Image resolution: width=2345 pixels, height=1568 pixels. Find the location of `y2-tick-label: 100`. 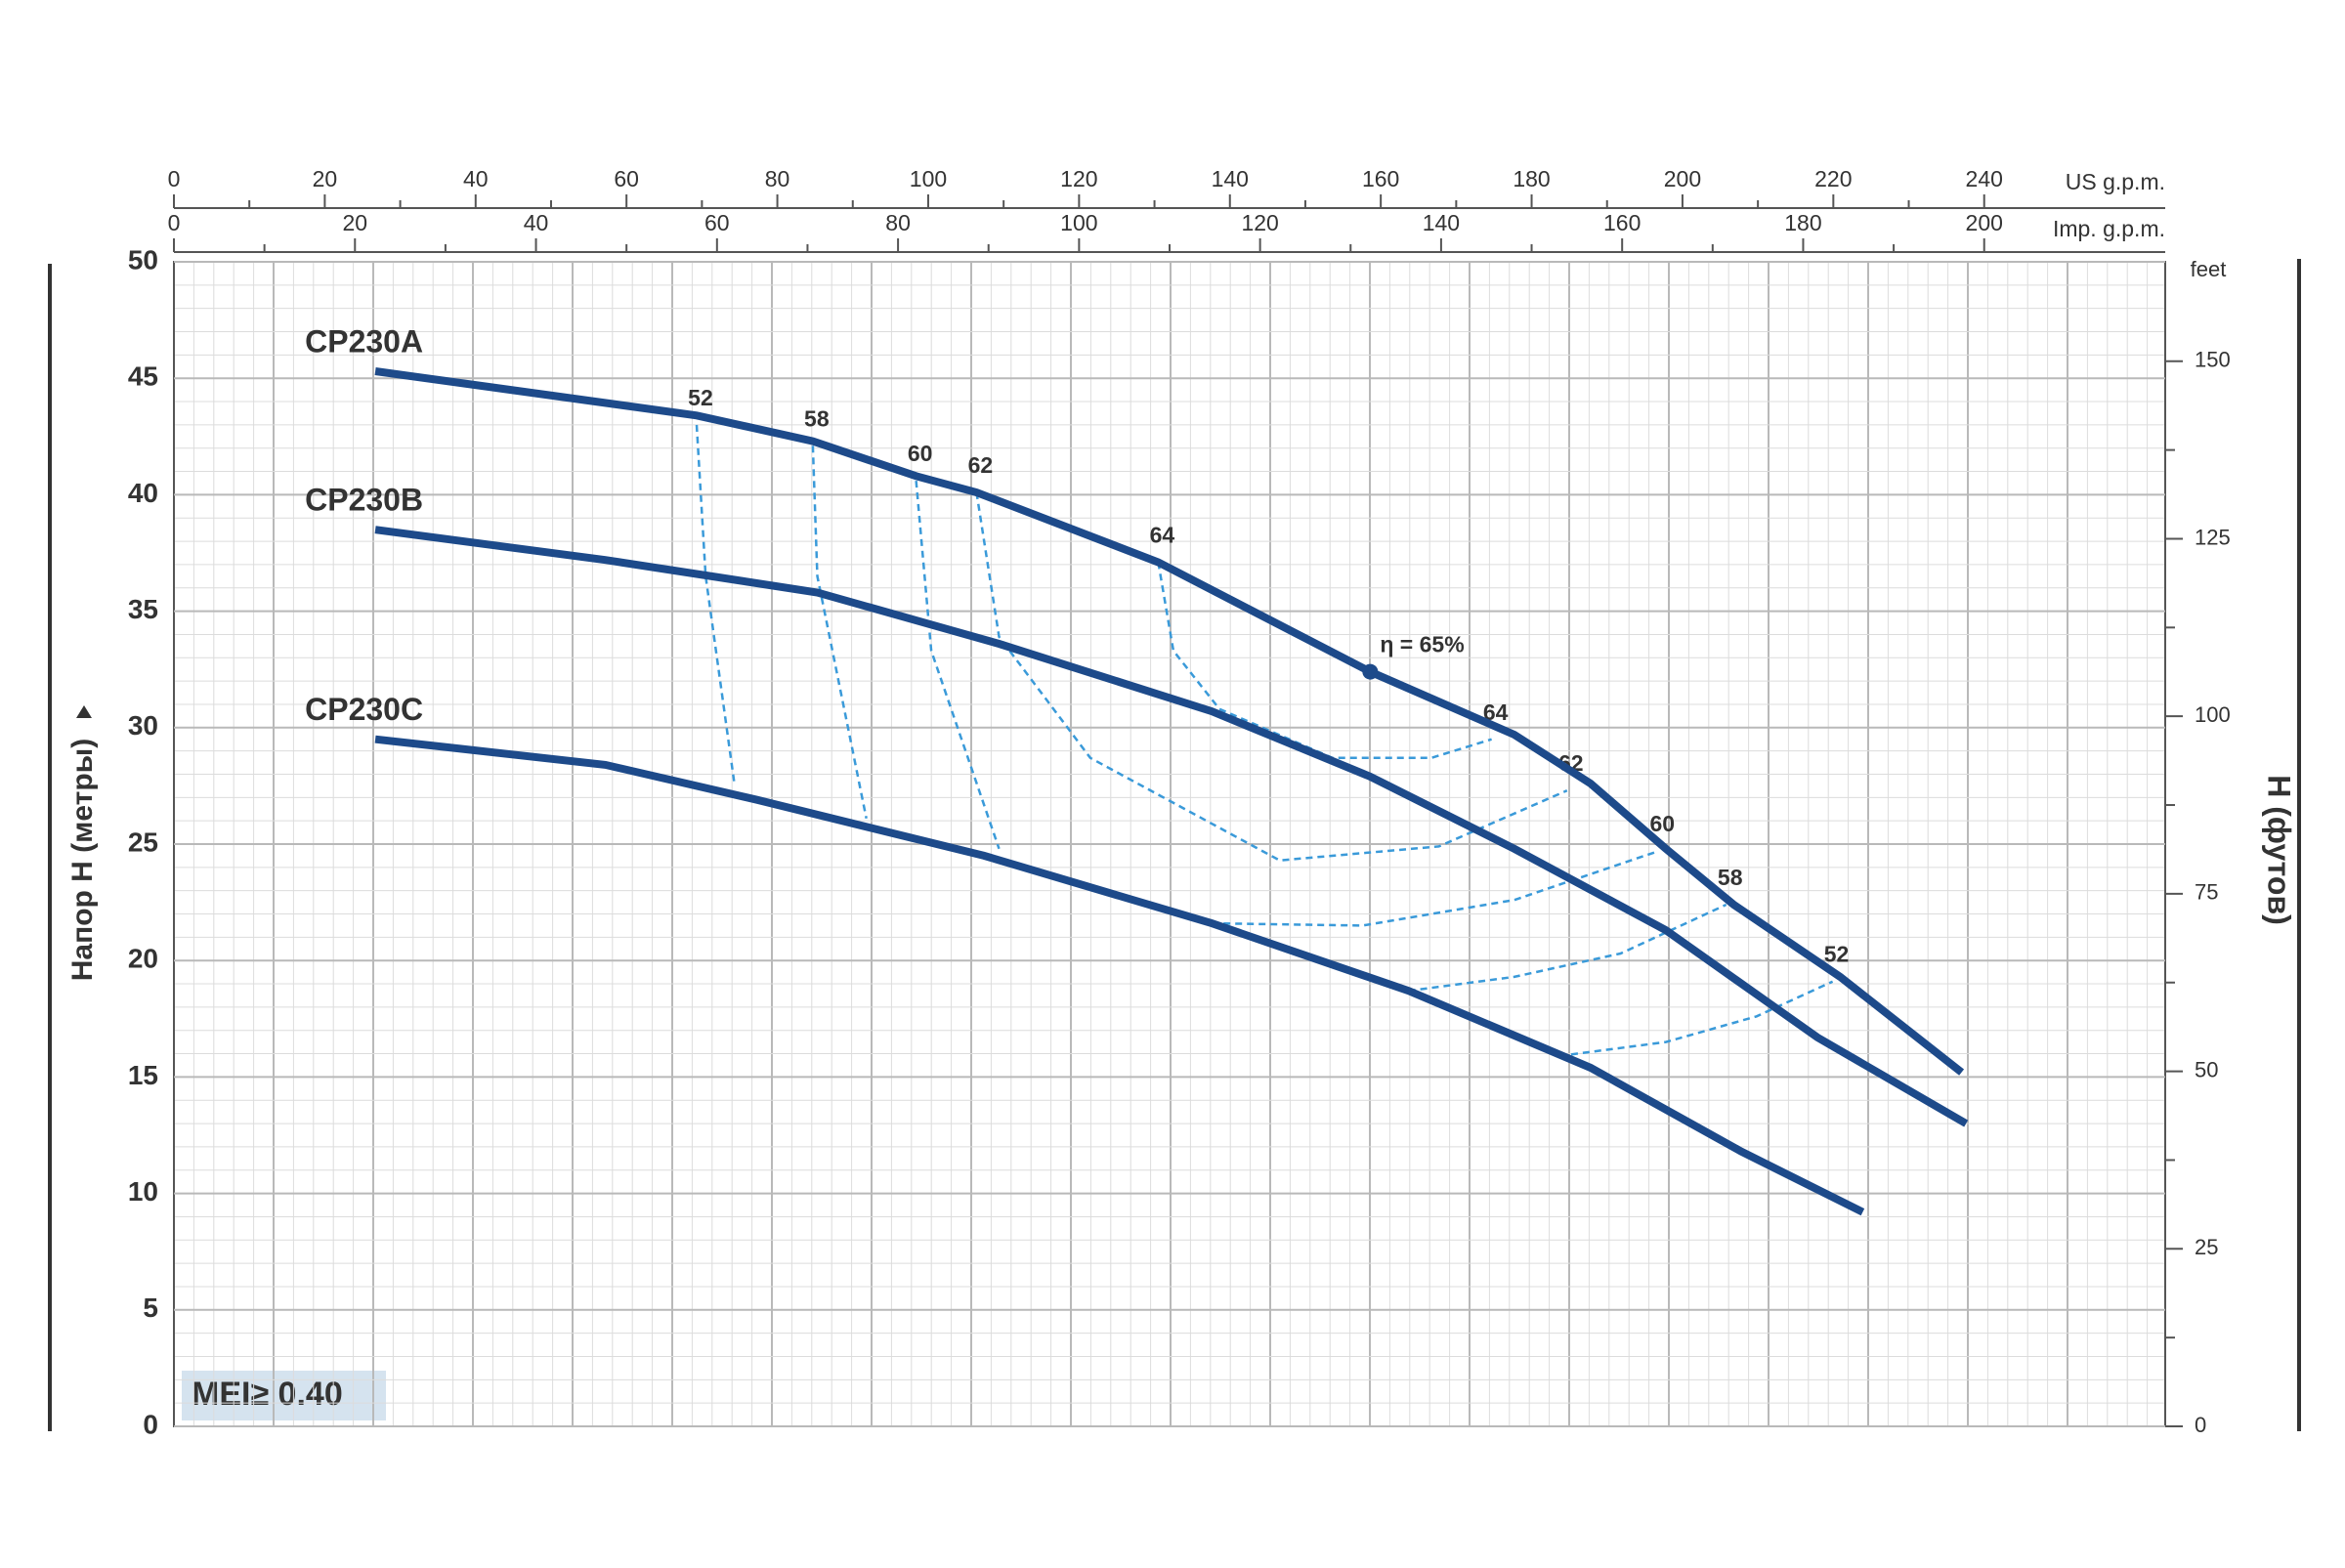

y2-tick-label: 100 is located at coordinates (2213, 714).